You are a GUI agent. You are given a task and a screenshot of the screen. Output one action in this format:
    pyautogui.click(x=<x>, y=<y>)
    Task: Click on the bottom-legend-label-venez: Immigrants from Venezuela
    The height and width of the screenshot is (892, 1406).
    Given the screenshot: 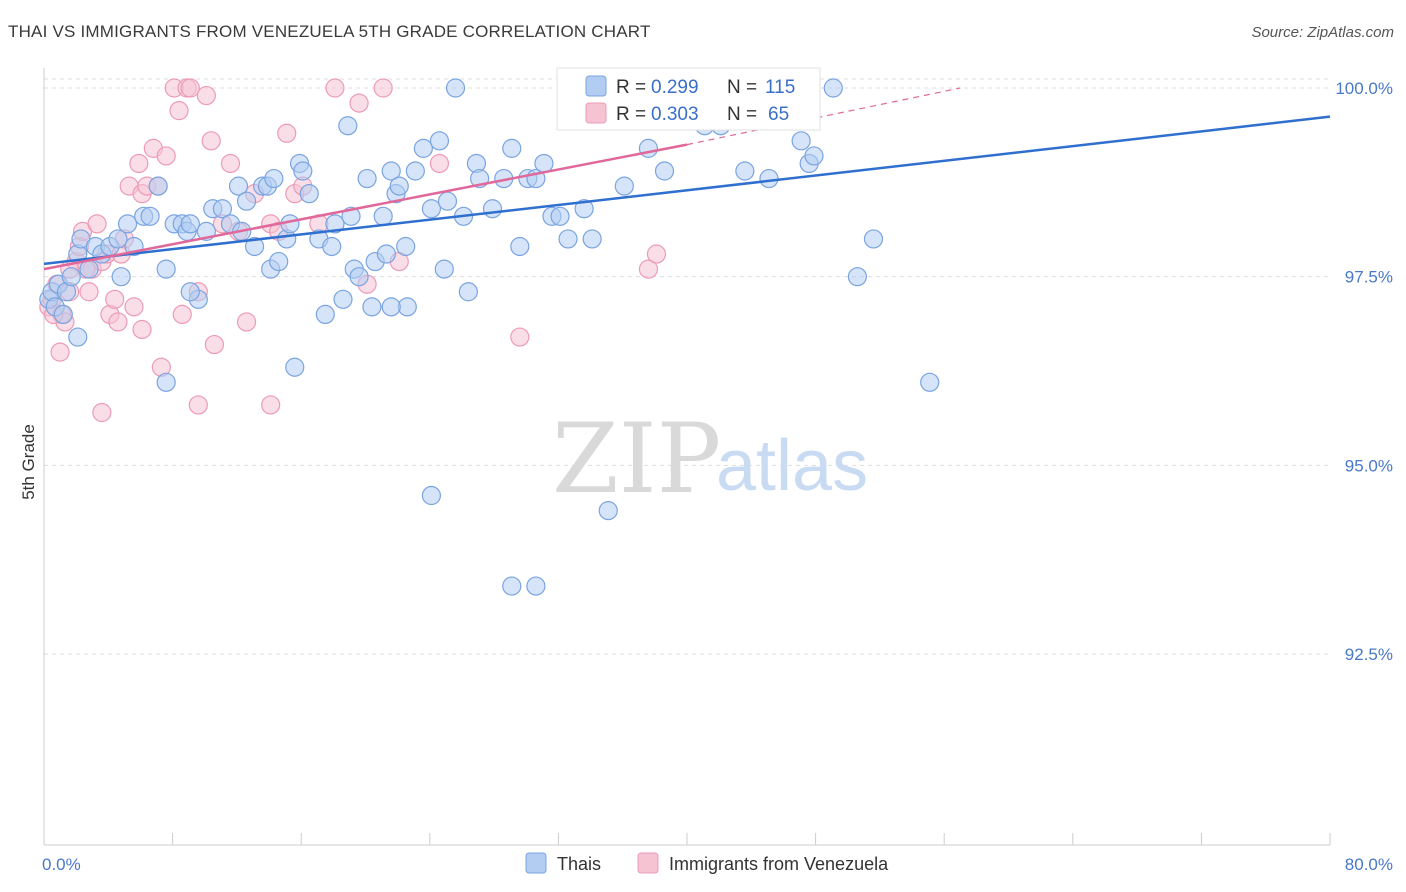 What is the action you would take?
    pyautogui.click(x=779, y=864)
    